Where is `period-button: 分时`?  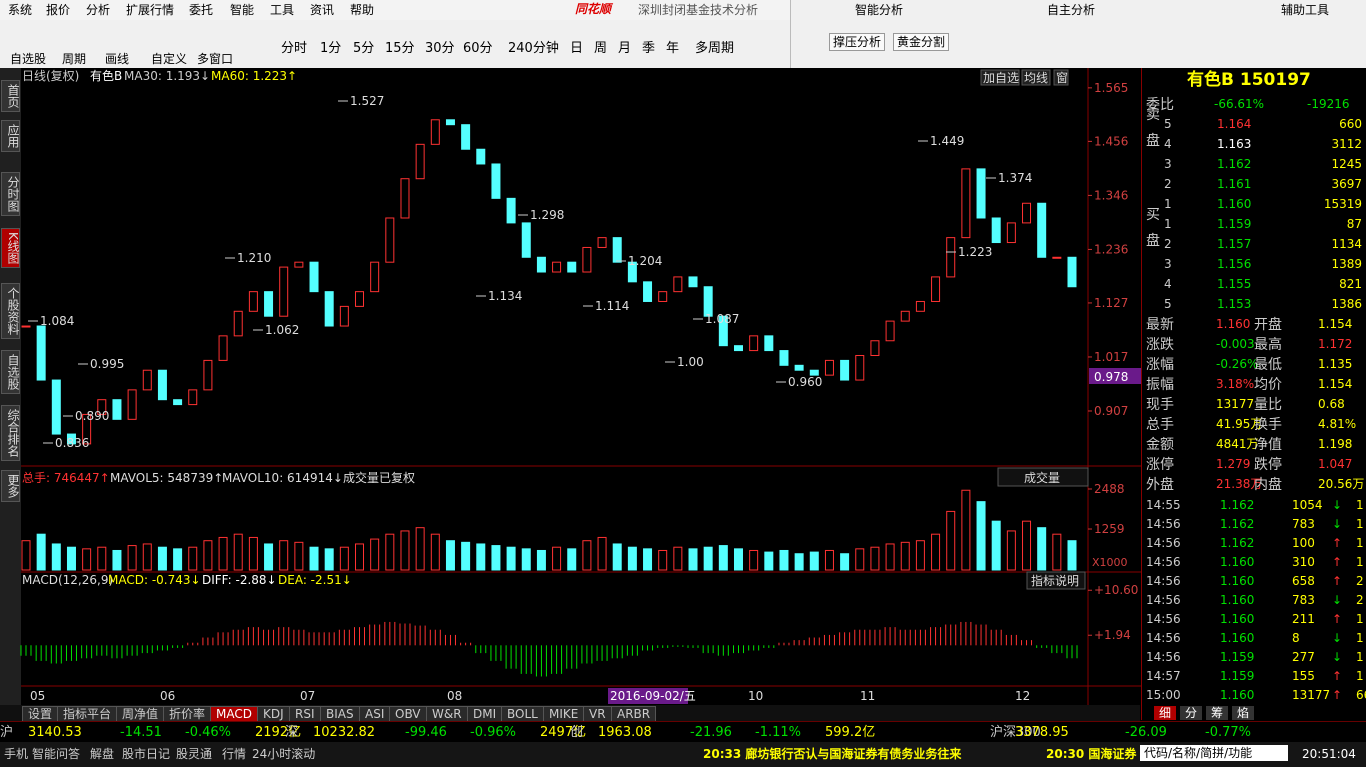
period-button: 分时 is located at coordinates (294, 48).